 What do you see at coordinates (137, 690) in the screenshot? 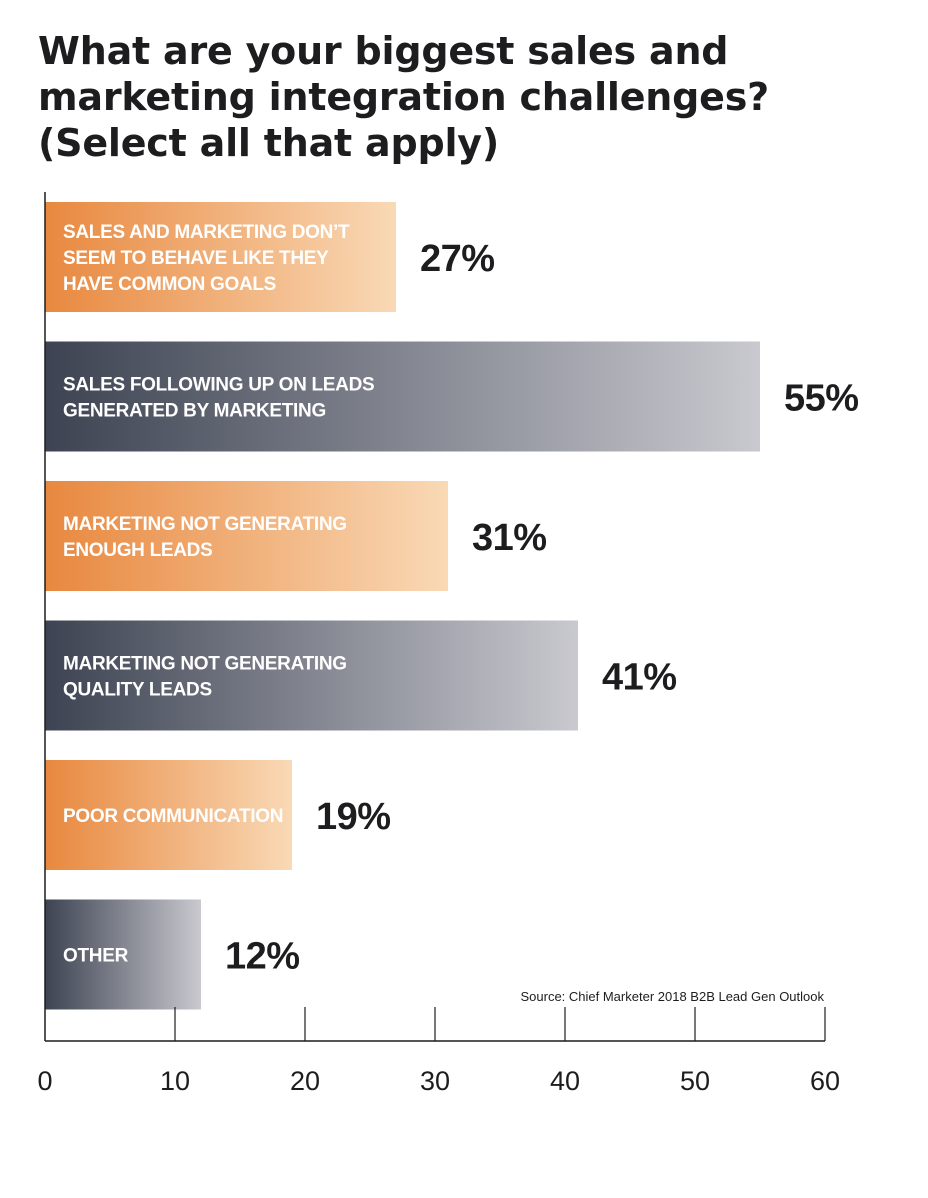
I see `bar-category-label: QUALITY LEADS` at bounding box center [137, 690].